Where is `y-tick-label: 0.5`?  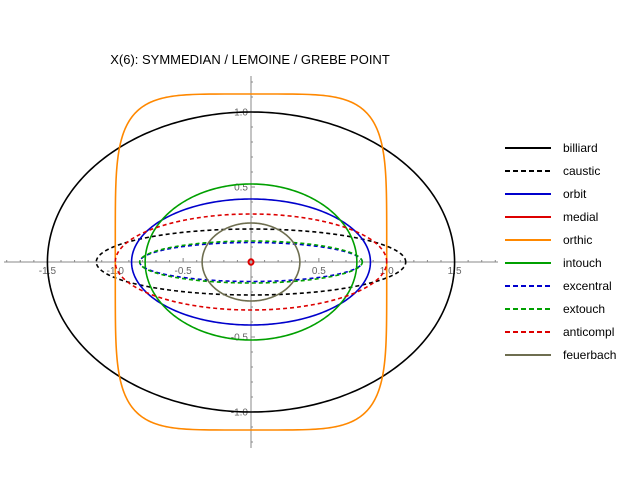
y-tick-label: 0.5 is located at coordinates (241, 188).